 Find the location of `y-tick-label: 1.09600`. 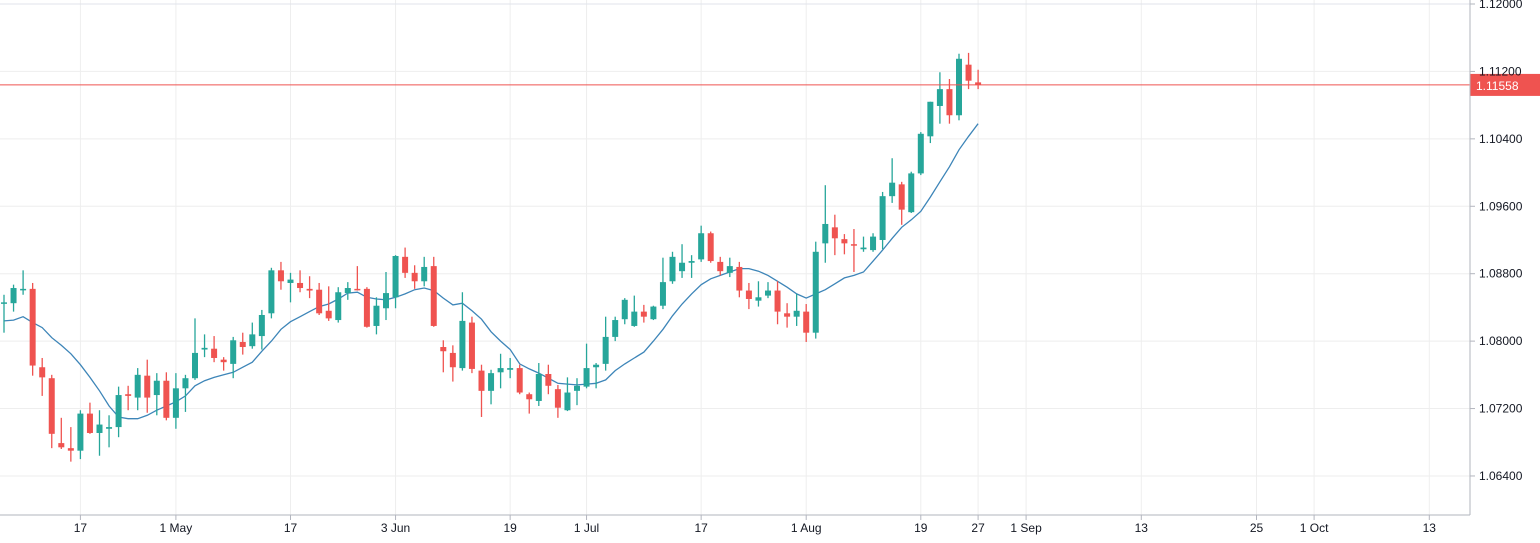

y-tick-label: 1.09600 is located at coordinates (1501, 206).